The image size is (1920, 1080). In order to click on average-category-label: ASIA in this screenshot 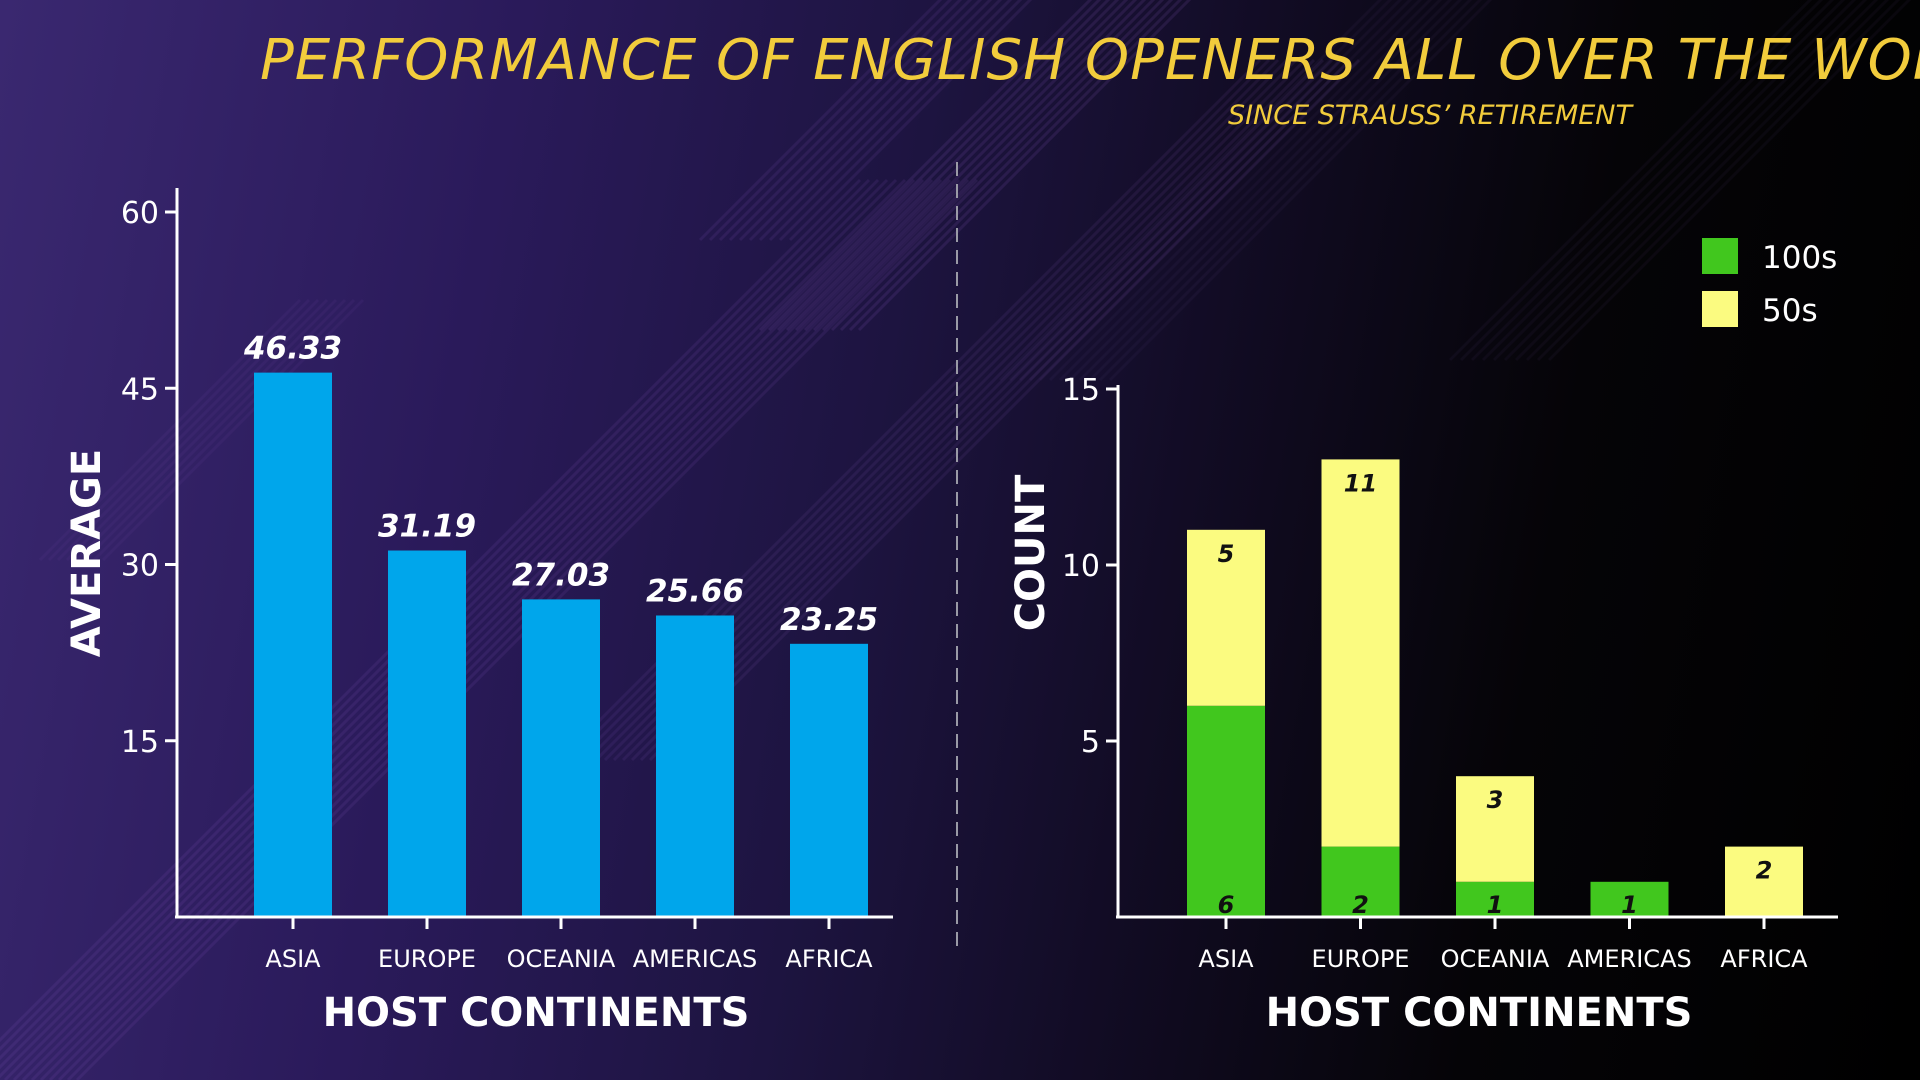, I will do `click(293, 959)`.